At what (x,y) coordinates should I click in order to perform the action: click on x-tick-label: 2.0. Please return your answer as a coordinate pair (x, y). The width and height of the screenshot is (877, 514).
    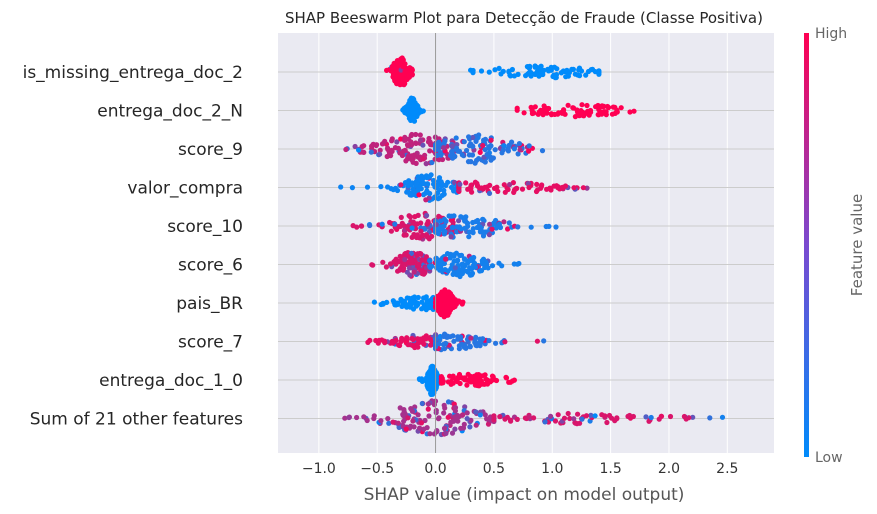
    Looking at the image, I should click on (669, 469).